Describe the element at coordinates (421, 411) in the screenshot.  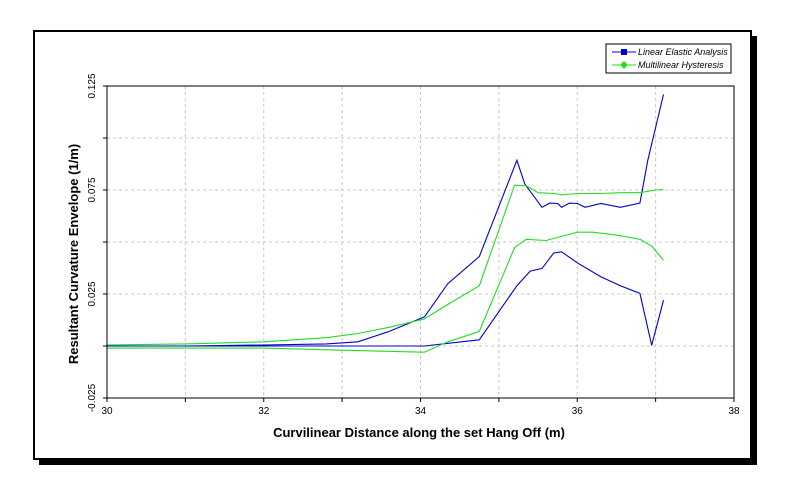
I see `x-tick-label: 34` at that location.